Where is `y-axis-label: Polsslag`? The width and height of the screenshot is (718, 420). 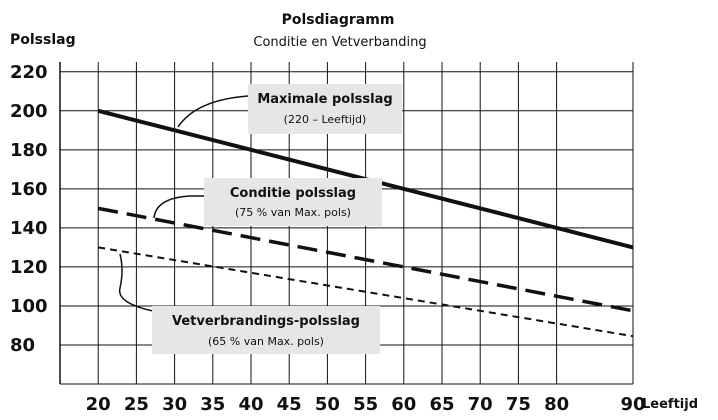 y-axis-label: Polsslag is located at coordinates (43, 40).